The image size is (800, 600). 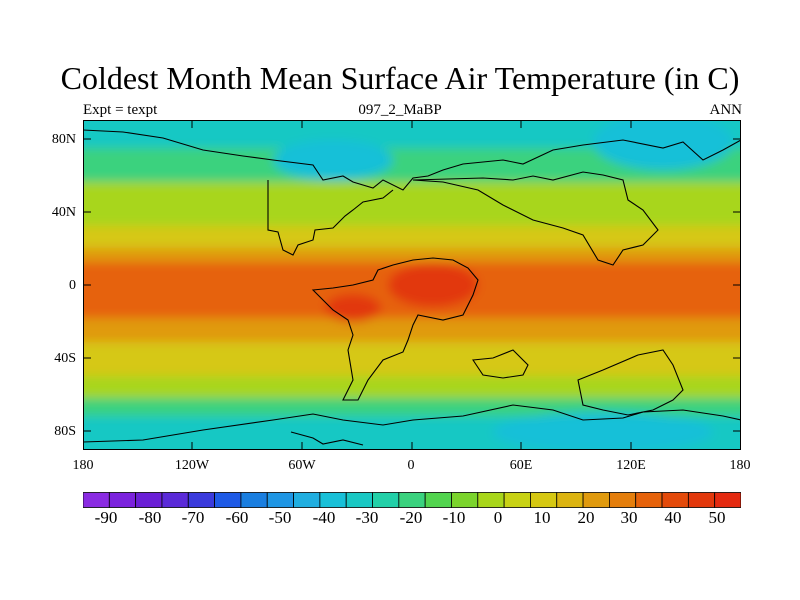 What do you see at coordinates (237, 517) in the screenshot?
I see `colorbar-label-minus60: -60` at bounding box center [237, 517].